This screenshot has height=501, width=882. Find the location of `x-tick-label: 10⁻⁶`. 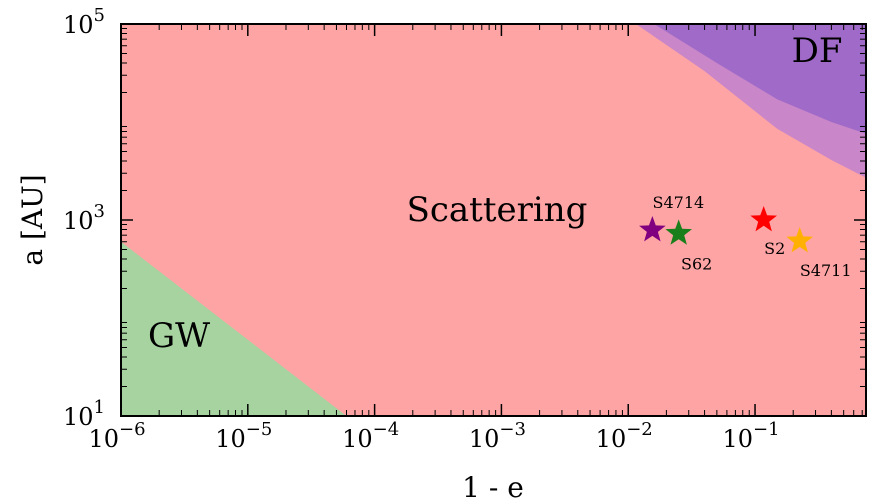

x-tick-label: 10⁻⁶ is located at coordinates (116, 436).